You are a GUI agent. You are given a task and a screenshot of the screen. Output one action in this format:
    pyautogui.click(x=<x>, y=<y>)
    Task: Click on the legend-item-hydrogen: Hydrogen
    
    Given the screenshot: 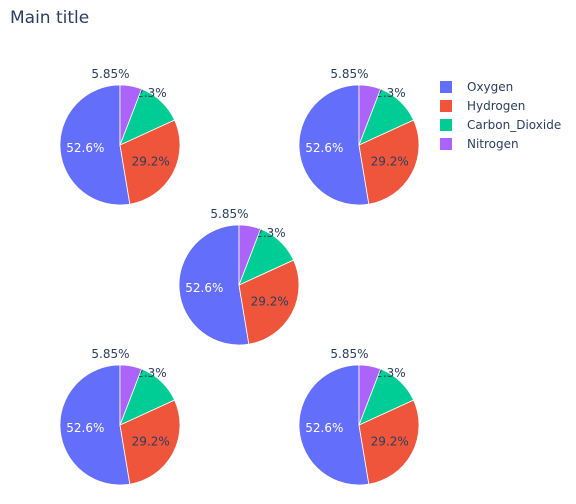 What is the action you would take?
    pyautogui.click(x=482, y=106)
    